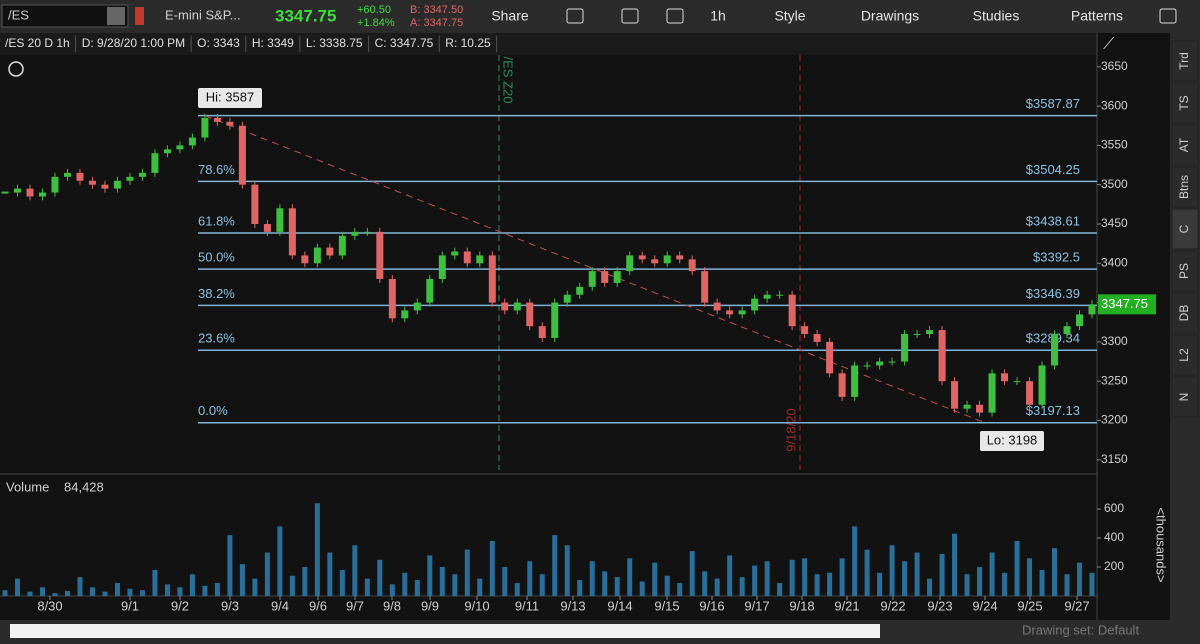 The height and width of the screenshot is (644, 1200). What do you see at coordinates (392, 605) in the screenshot?
I see `x-tick-label: 9/8` at bounding box center [392, 605].